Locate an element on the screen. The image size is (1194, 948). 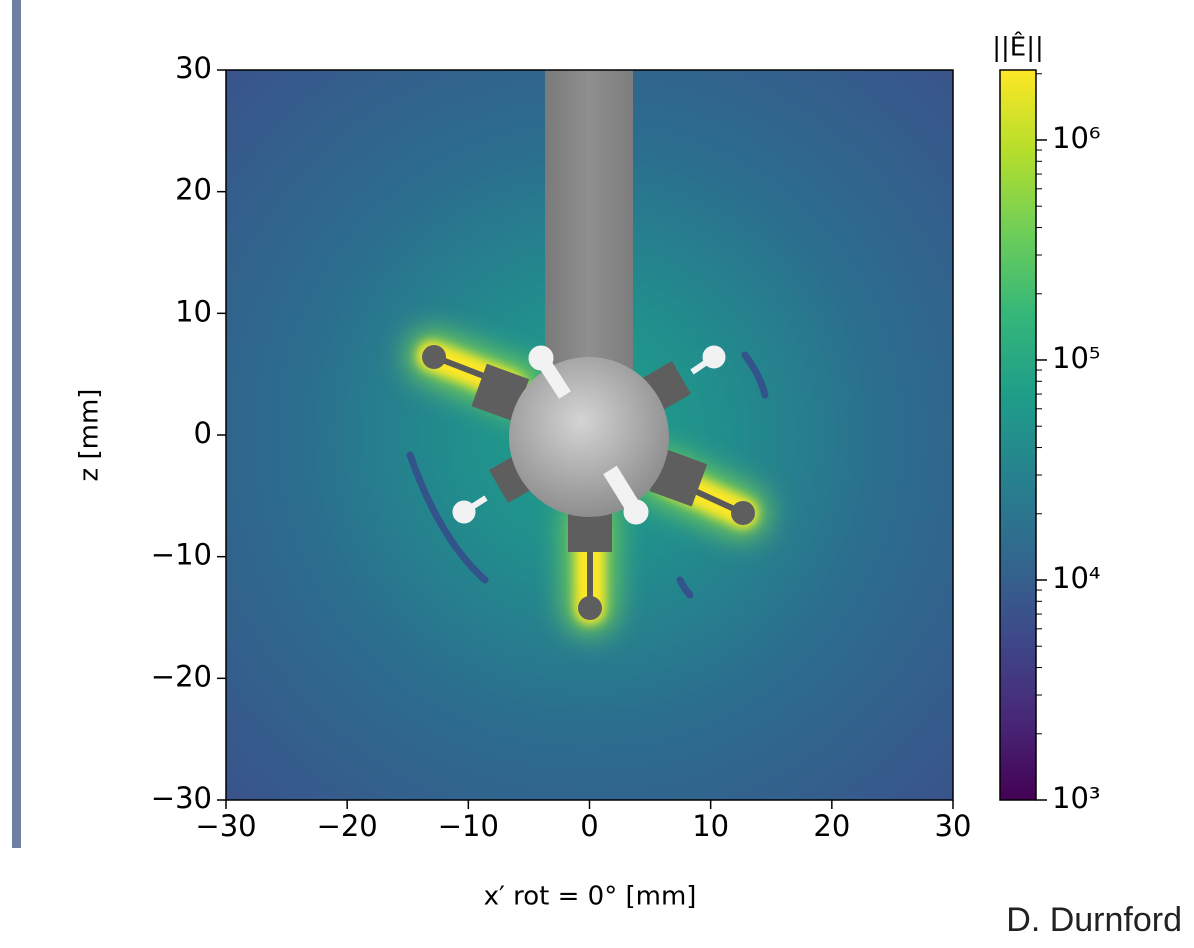
probe-white-arms is located at coordinates (589, 435).